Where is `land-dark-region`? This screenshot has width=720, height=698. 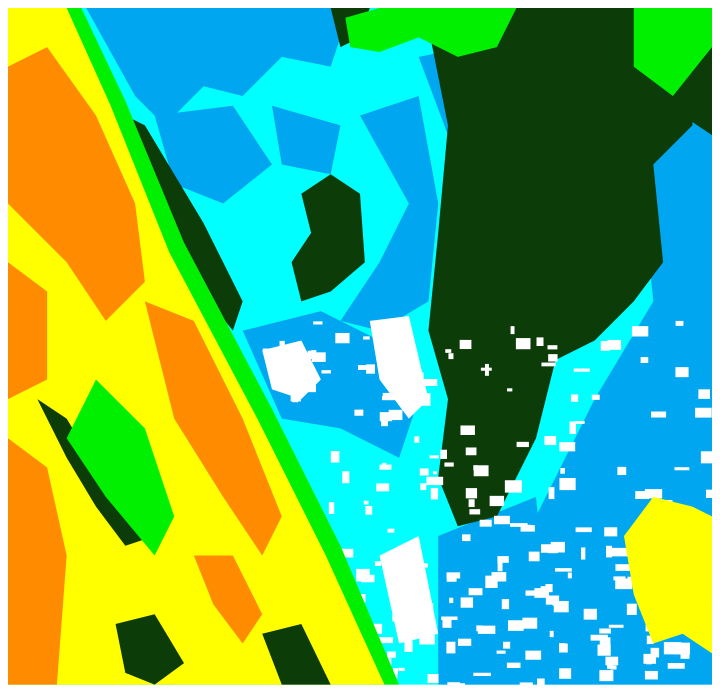
land-dark-region is located at coordinates (296, 654).